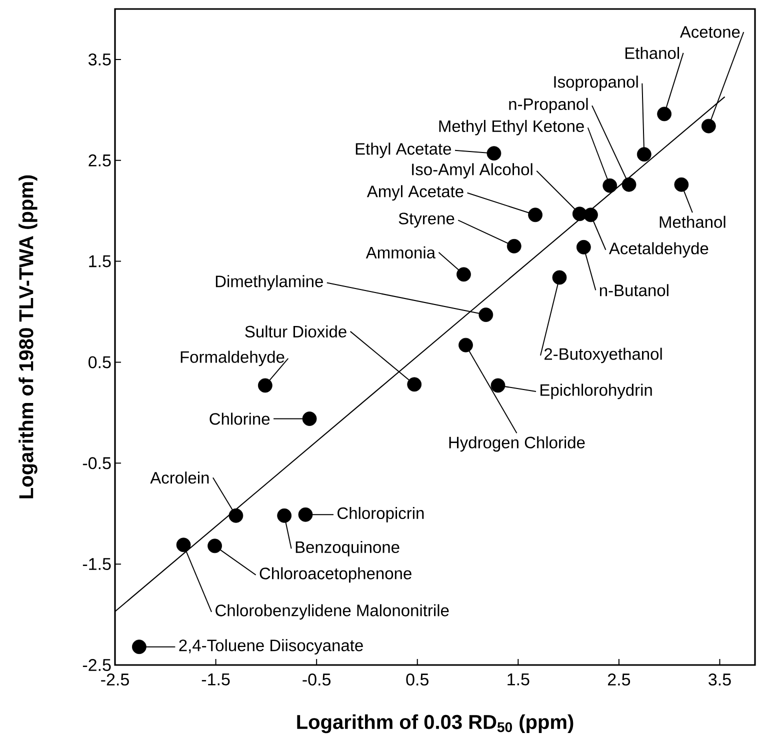 The height and width of the screenshot is (740, 757). What do you see at coordinates (619, 680) in the screenshot?
I see `x-tick-label: 2.5` at bounding box center [619, 680].